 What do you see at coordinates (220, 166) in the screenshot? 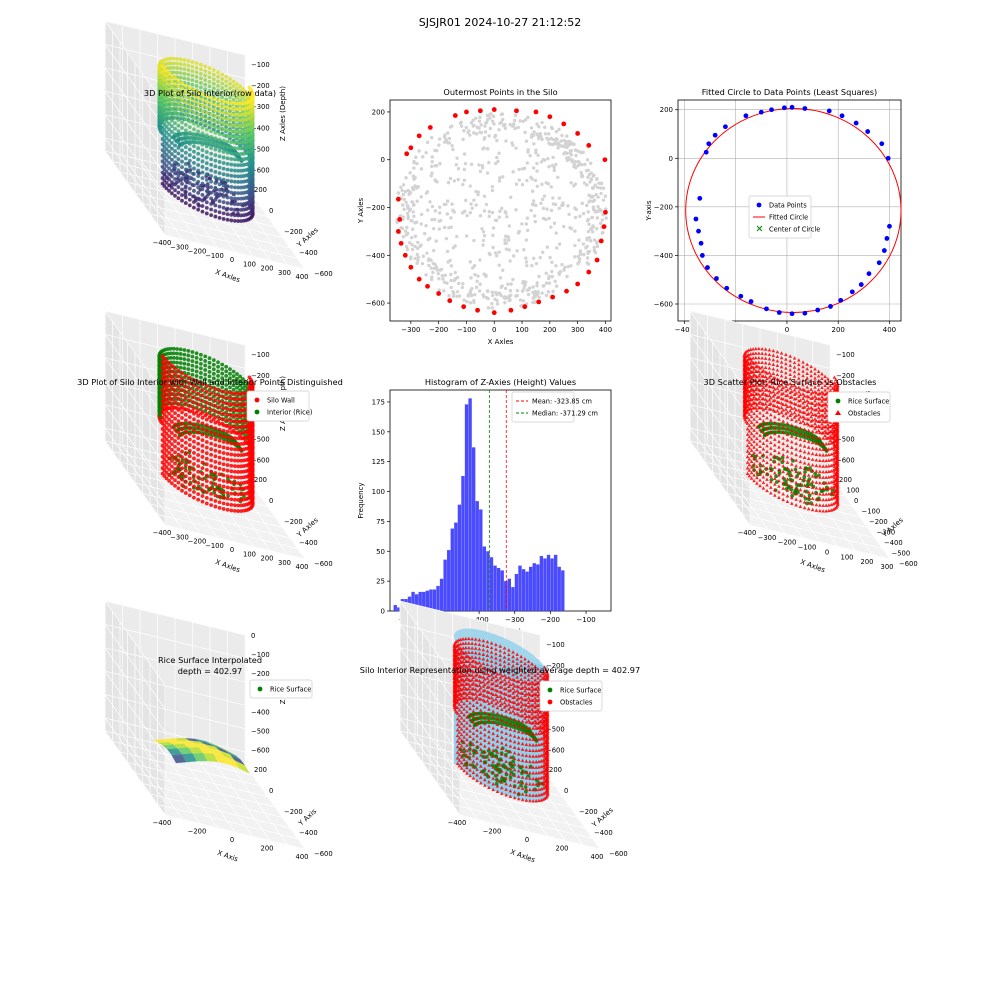
I see `grid-line` at bounding box center [220, 166].